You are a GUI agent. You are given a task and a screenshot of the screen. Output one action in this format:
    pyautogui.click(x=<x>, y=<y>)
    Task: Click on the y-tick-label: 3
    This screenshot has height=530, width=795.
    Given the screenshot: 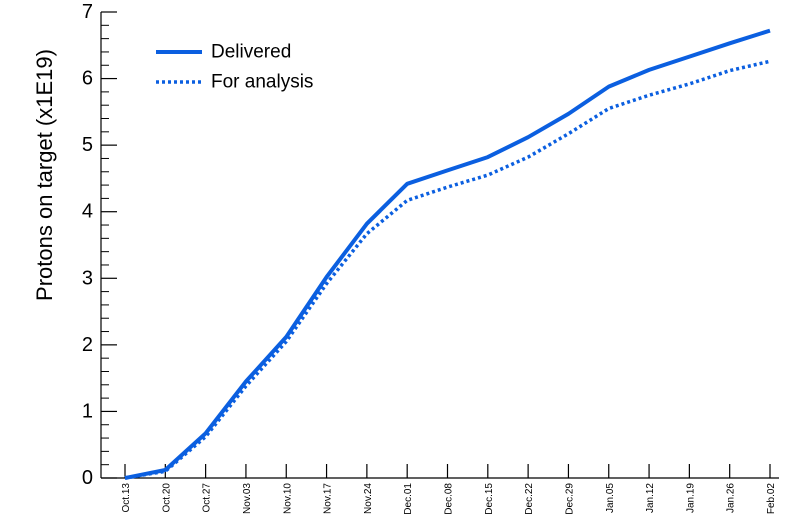 What is the action you would take?
    pyautogui.click(x=87, y=278)
    